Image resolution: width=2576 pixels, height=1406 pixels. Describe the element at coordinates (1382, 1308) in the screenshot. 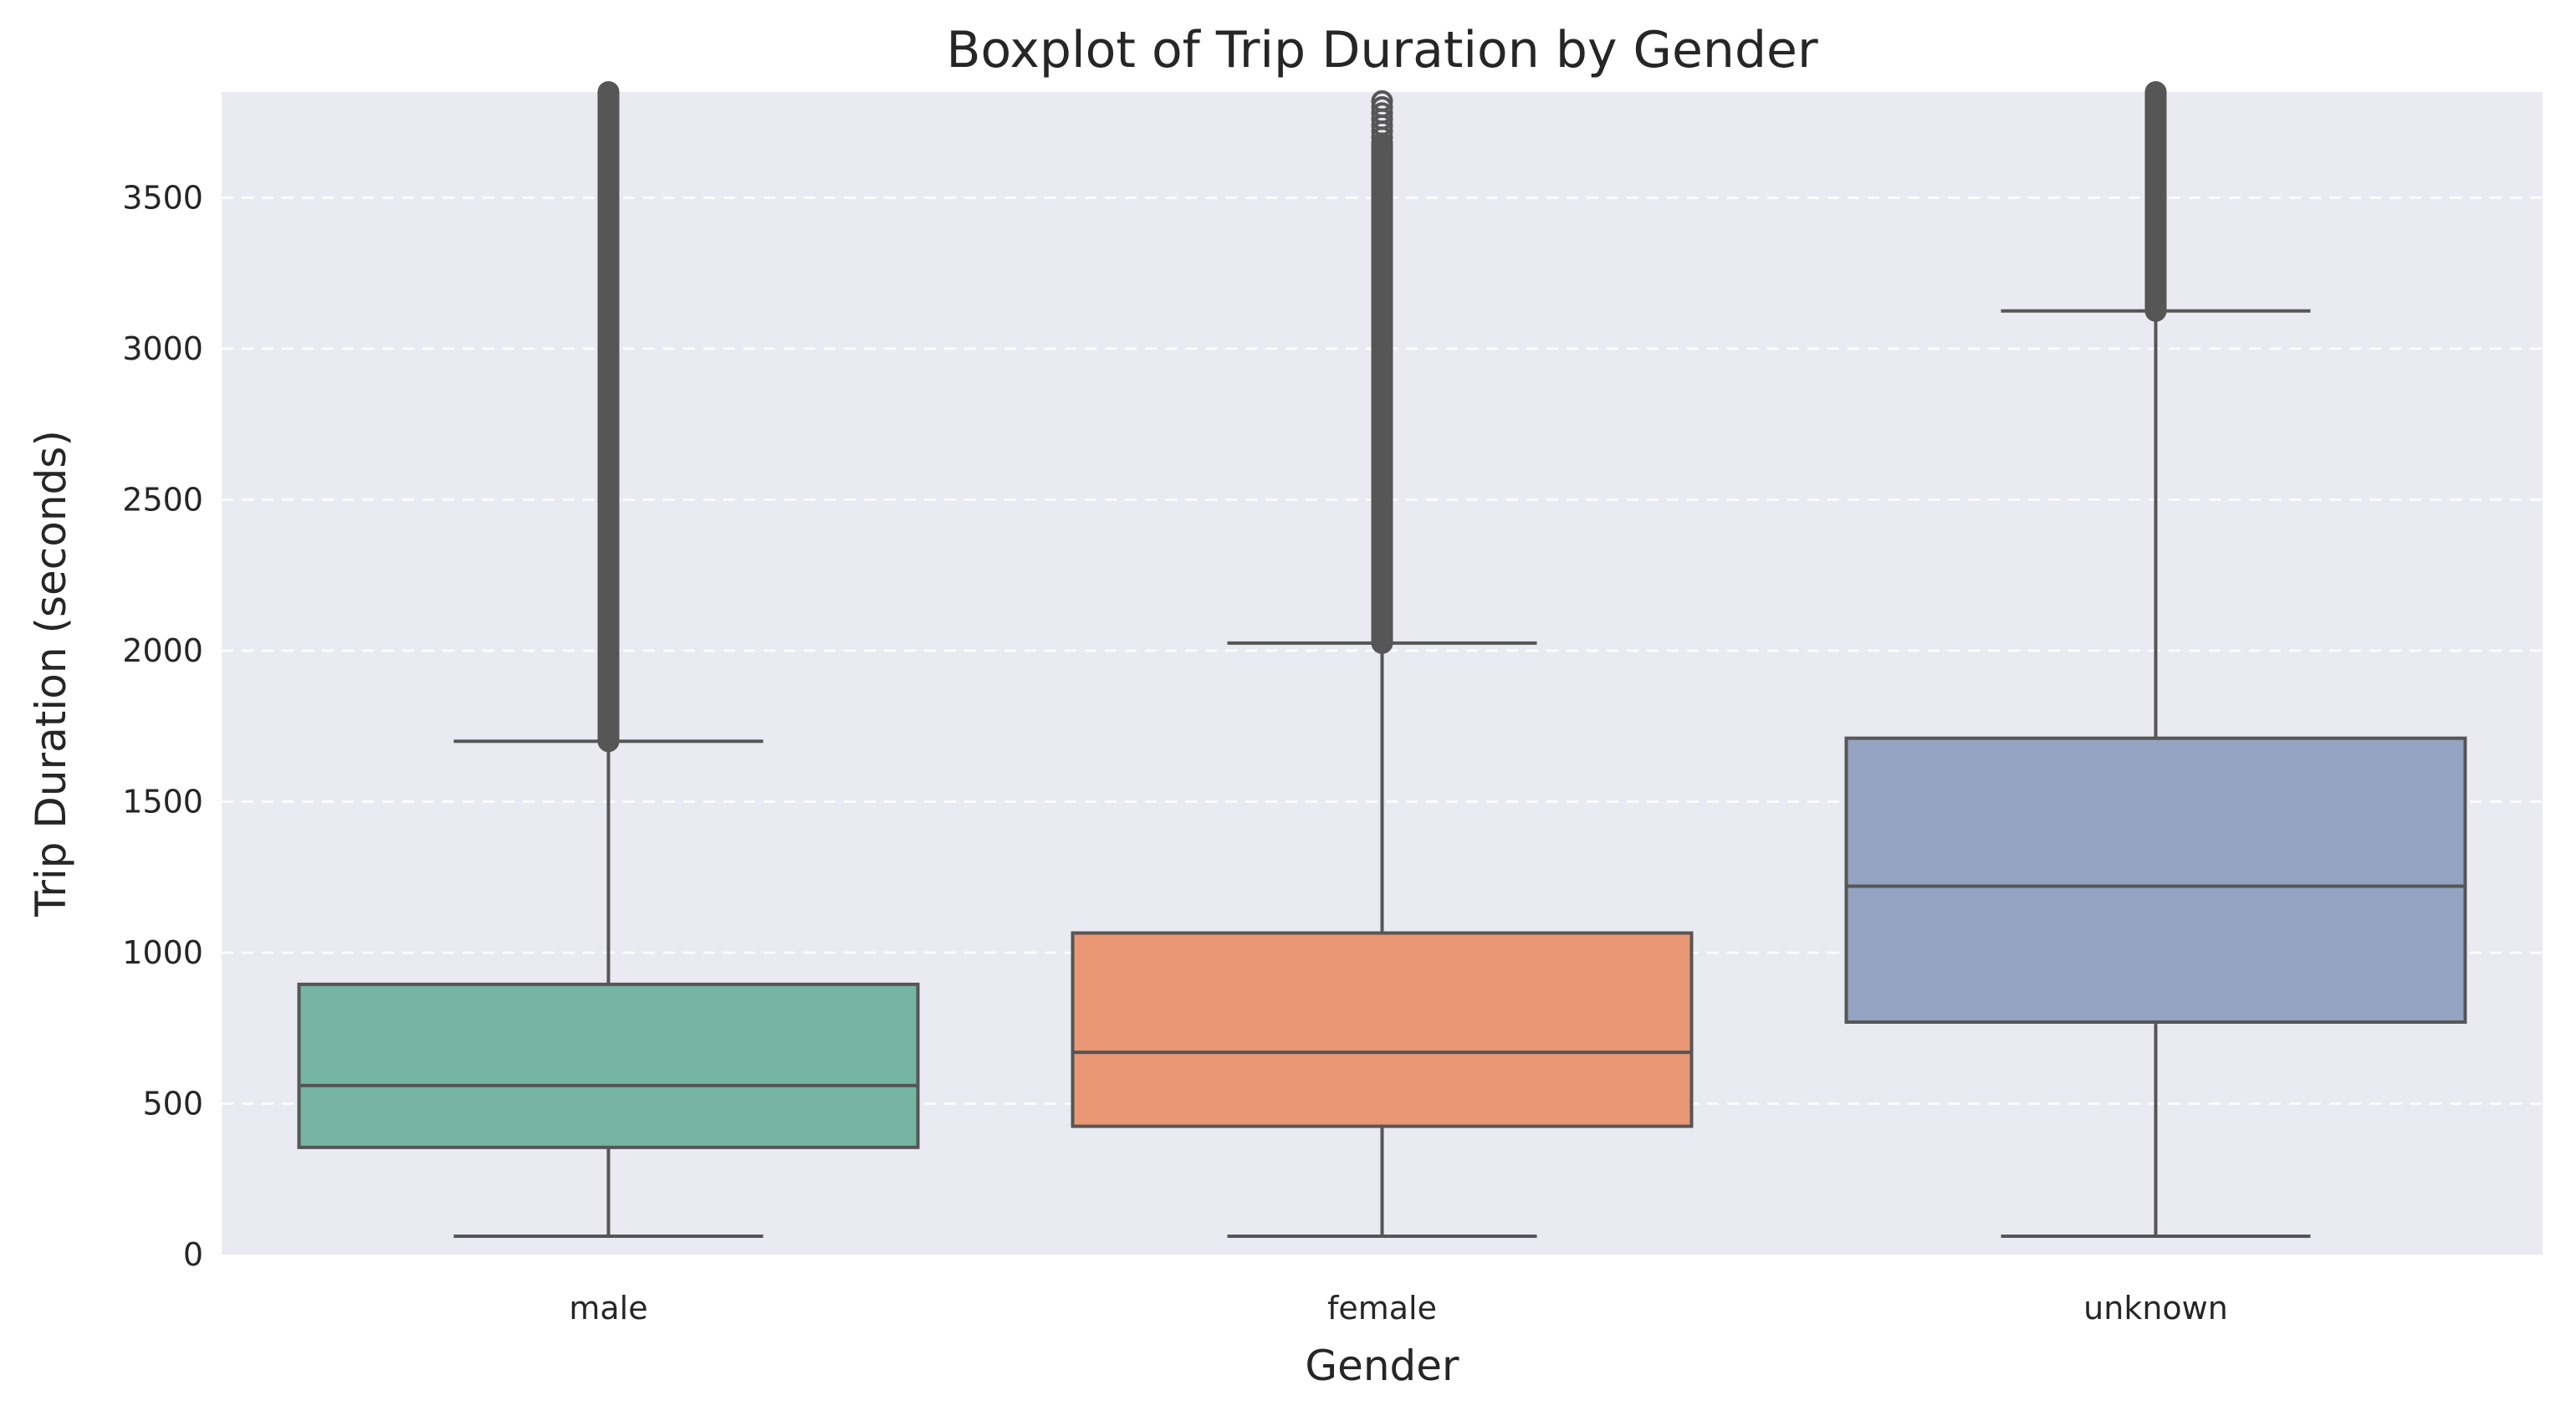

I see `x-tick-label-female: female` at that location.